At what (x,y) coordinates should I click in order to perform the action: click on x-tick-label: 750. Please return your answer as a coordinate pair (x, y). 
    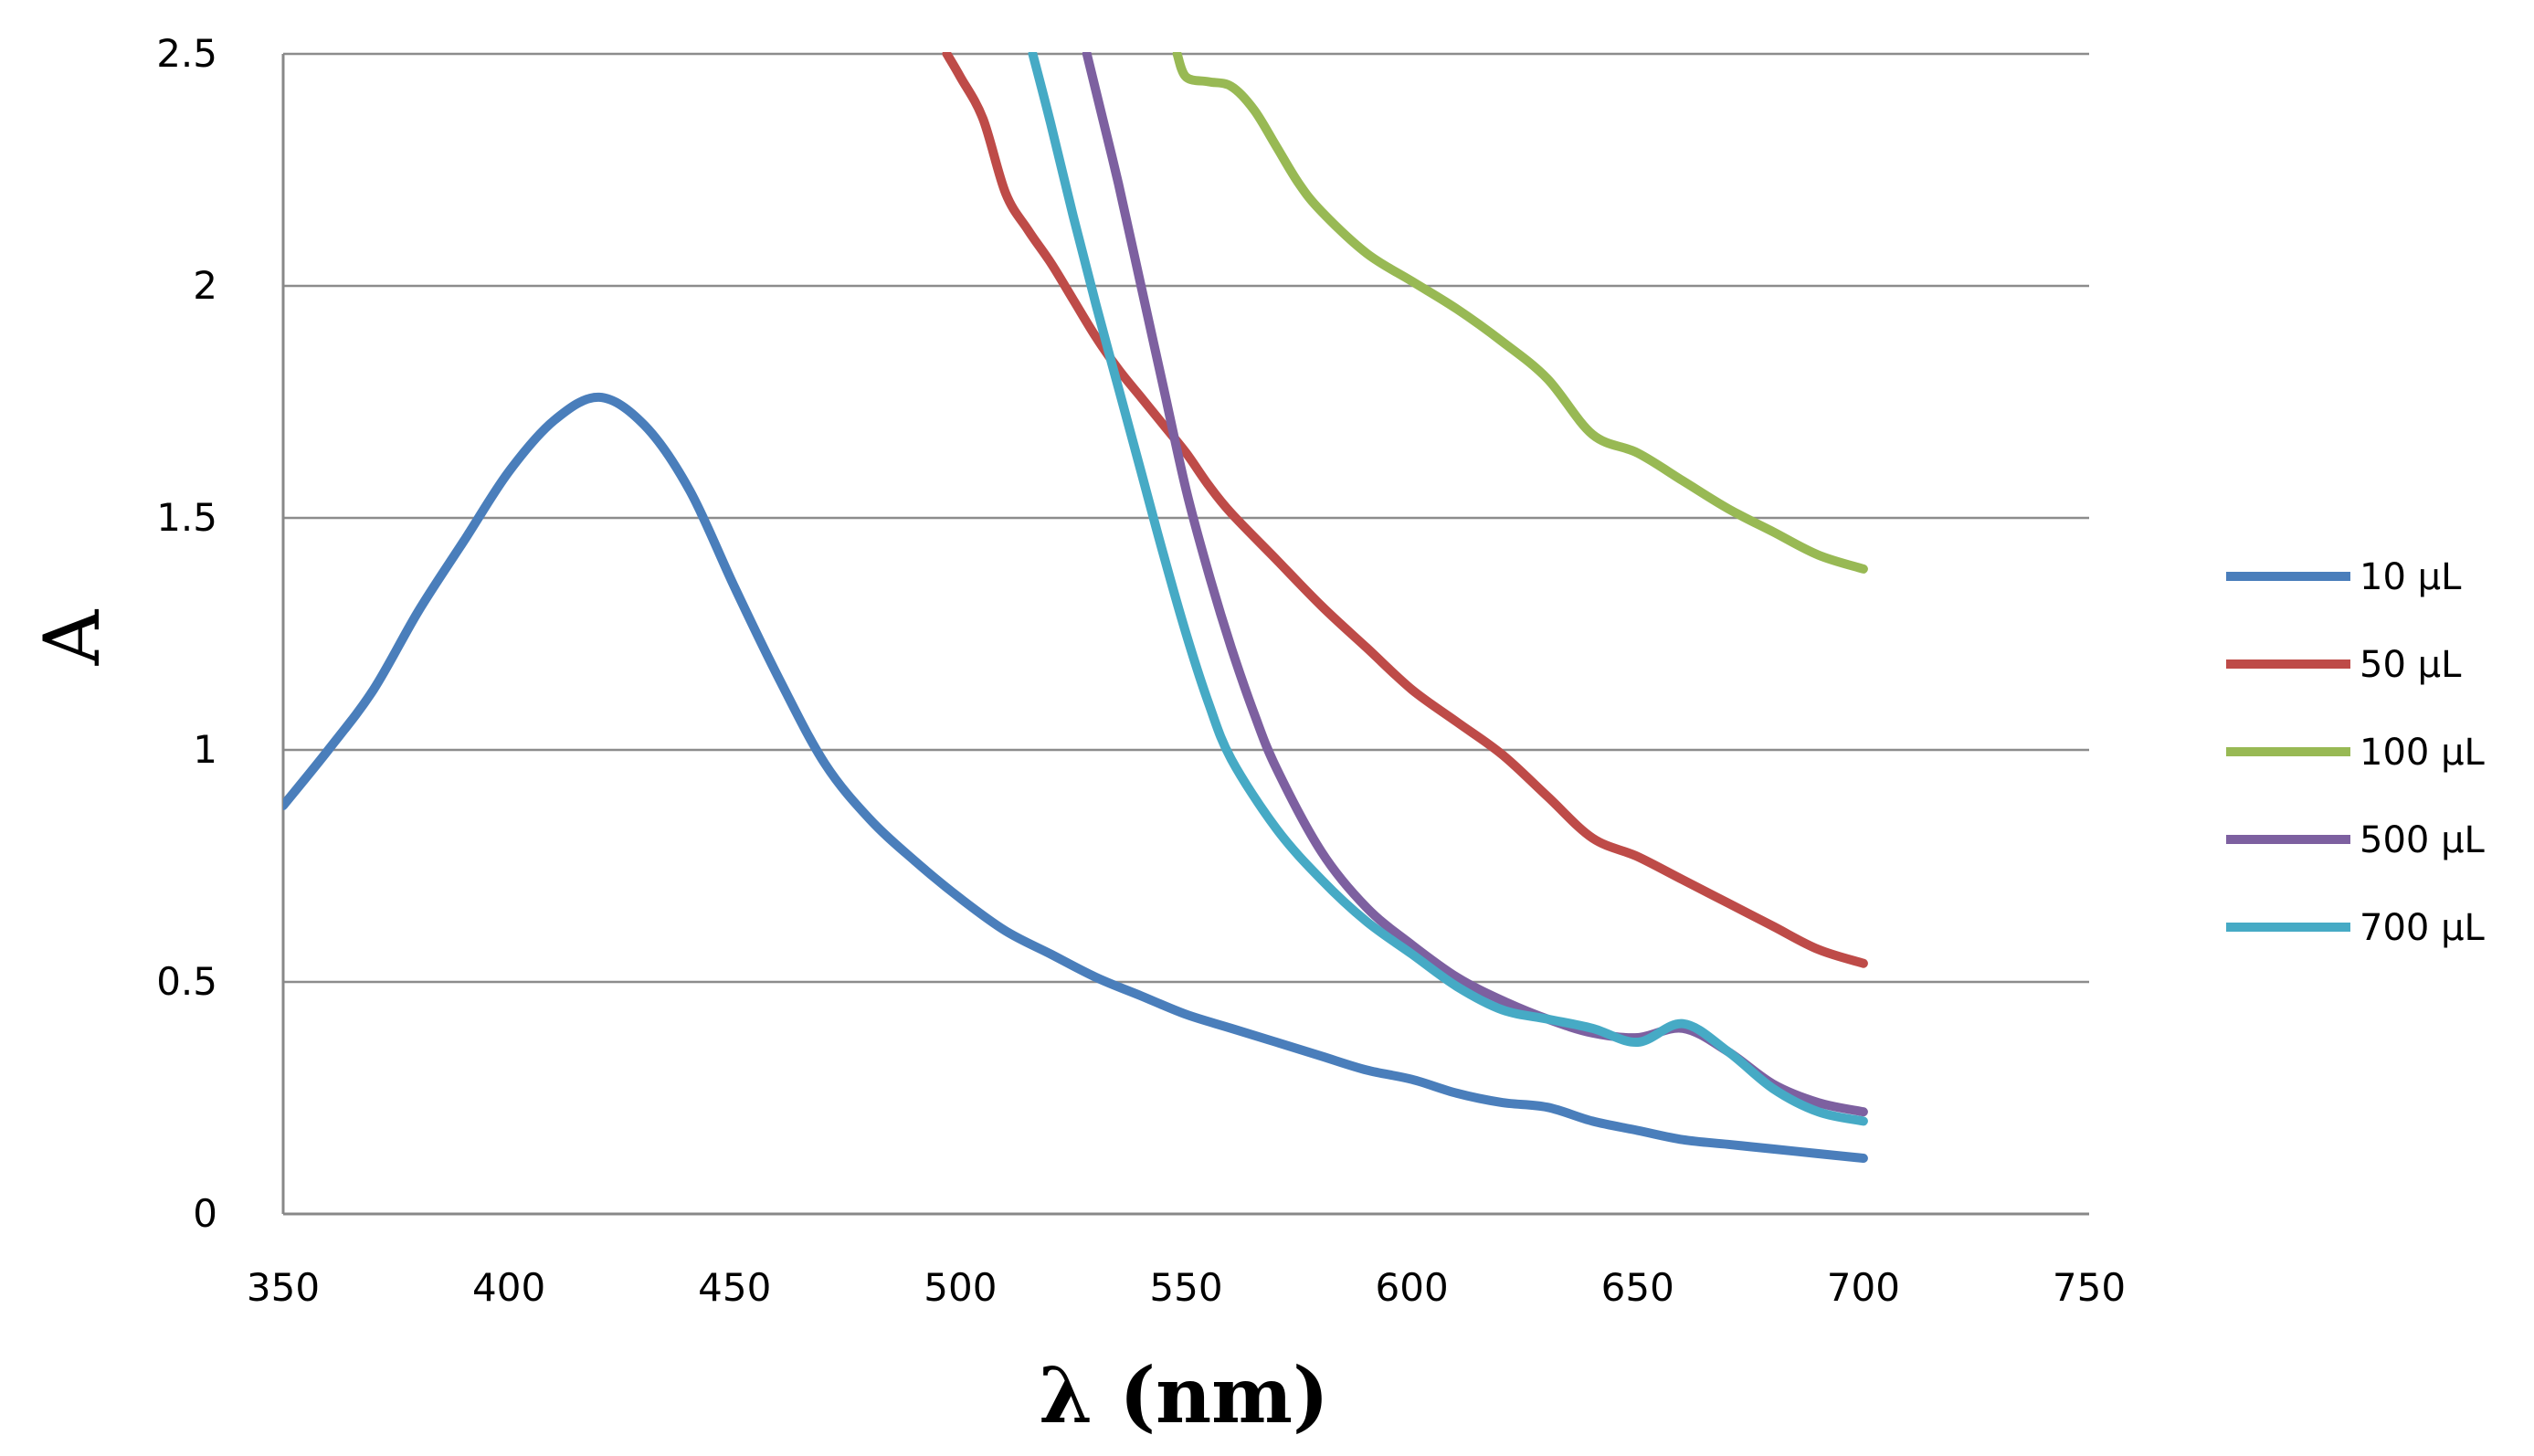
    Looking at the image, I should click on (2089, 1287).